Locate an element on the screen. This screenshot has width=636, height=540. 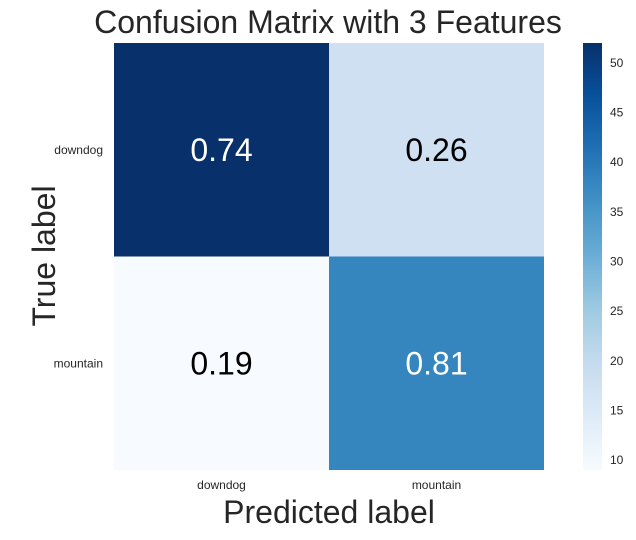
colorbar: 10 15 20 25 30 35 40 45 50 is located at coordinates (603, 256).